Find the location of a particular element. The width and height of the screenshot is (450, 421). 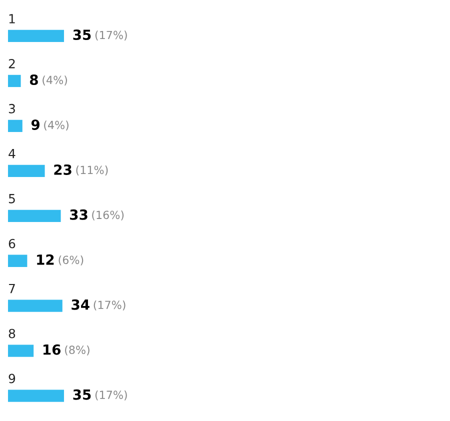

y-tick-label: 9 is located at coordinates (12, 379).